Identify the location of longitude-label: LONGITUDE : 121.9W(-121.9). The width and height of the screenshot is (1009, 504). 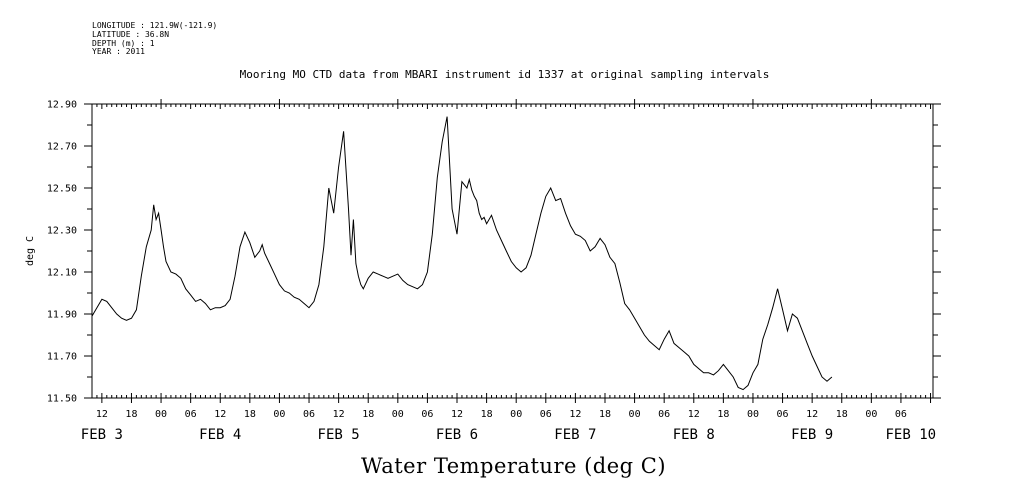
(155, 25).